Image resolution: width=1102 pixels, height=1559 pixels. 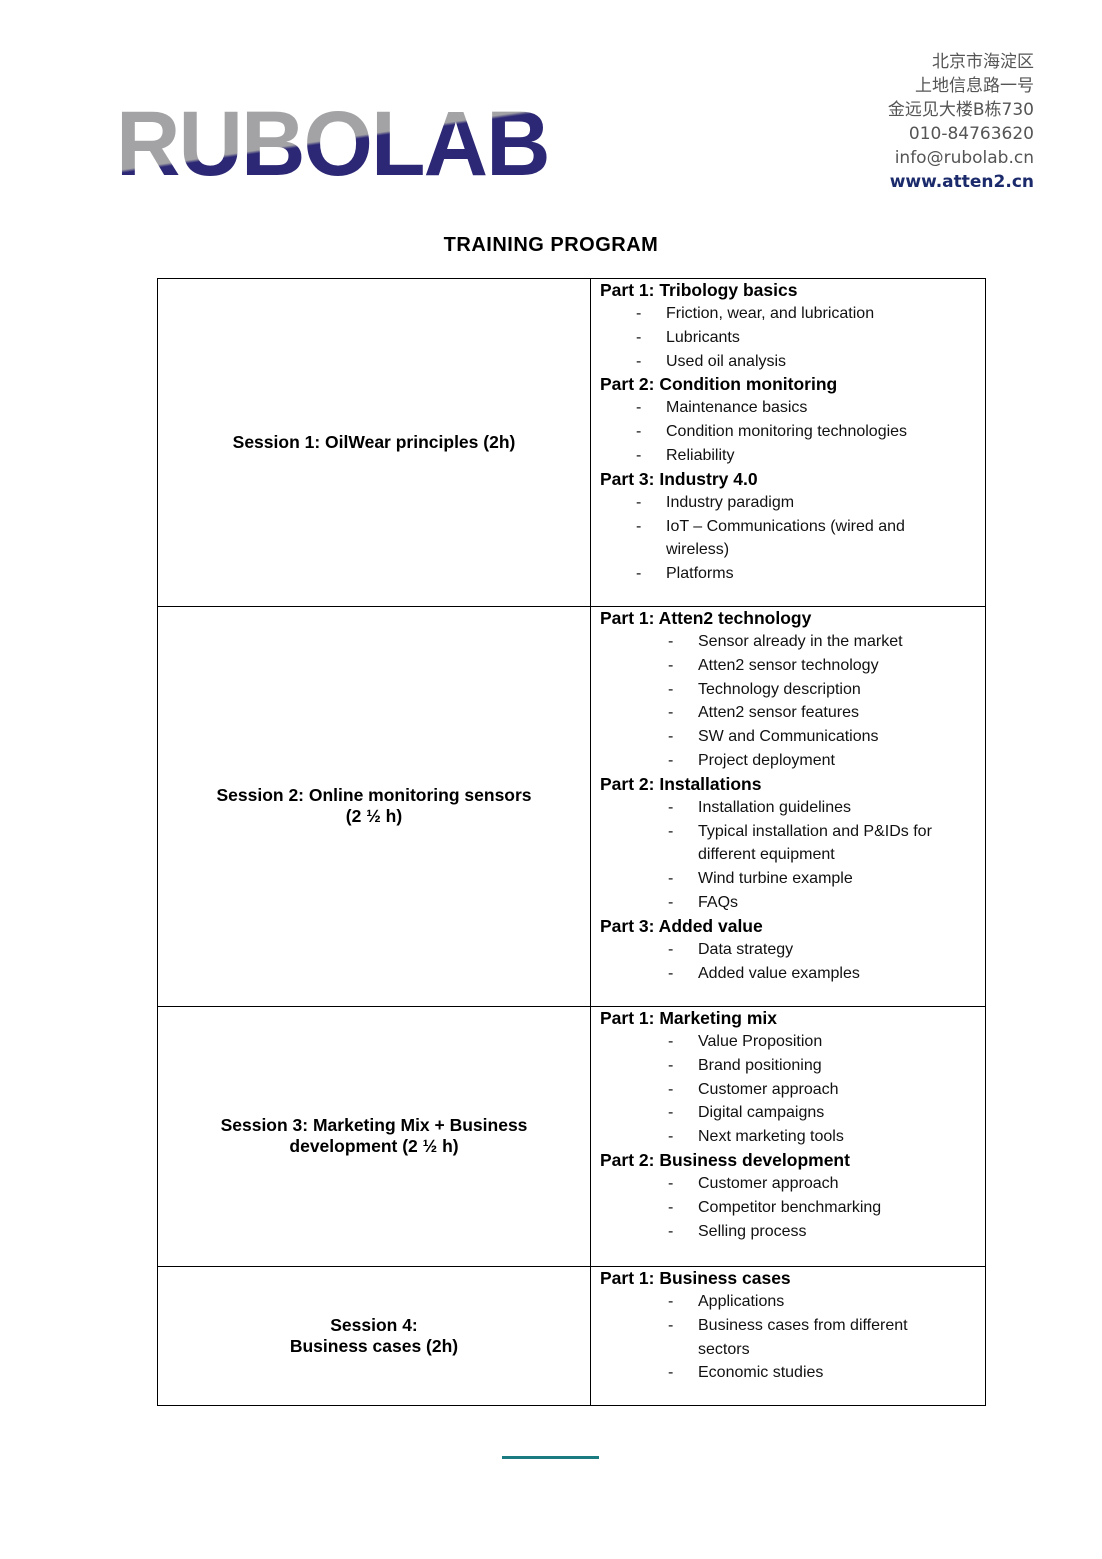 I want to click on session-title-cell: Session 1: OilWear principles (2h), so click(x=374, y=442).